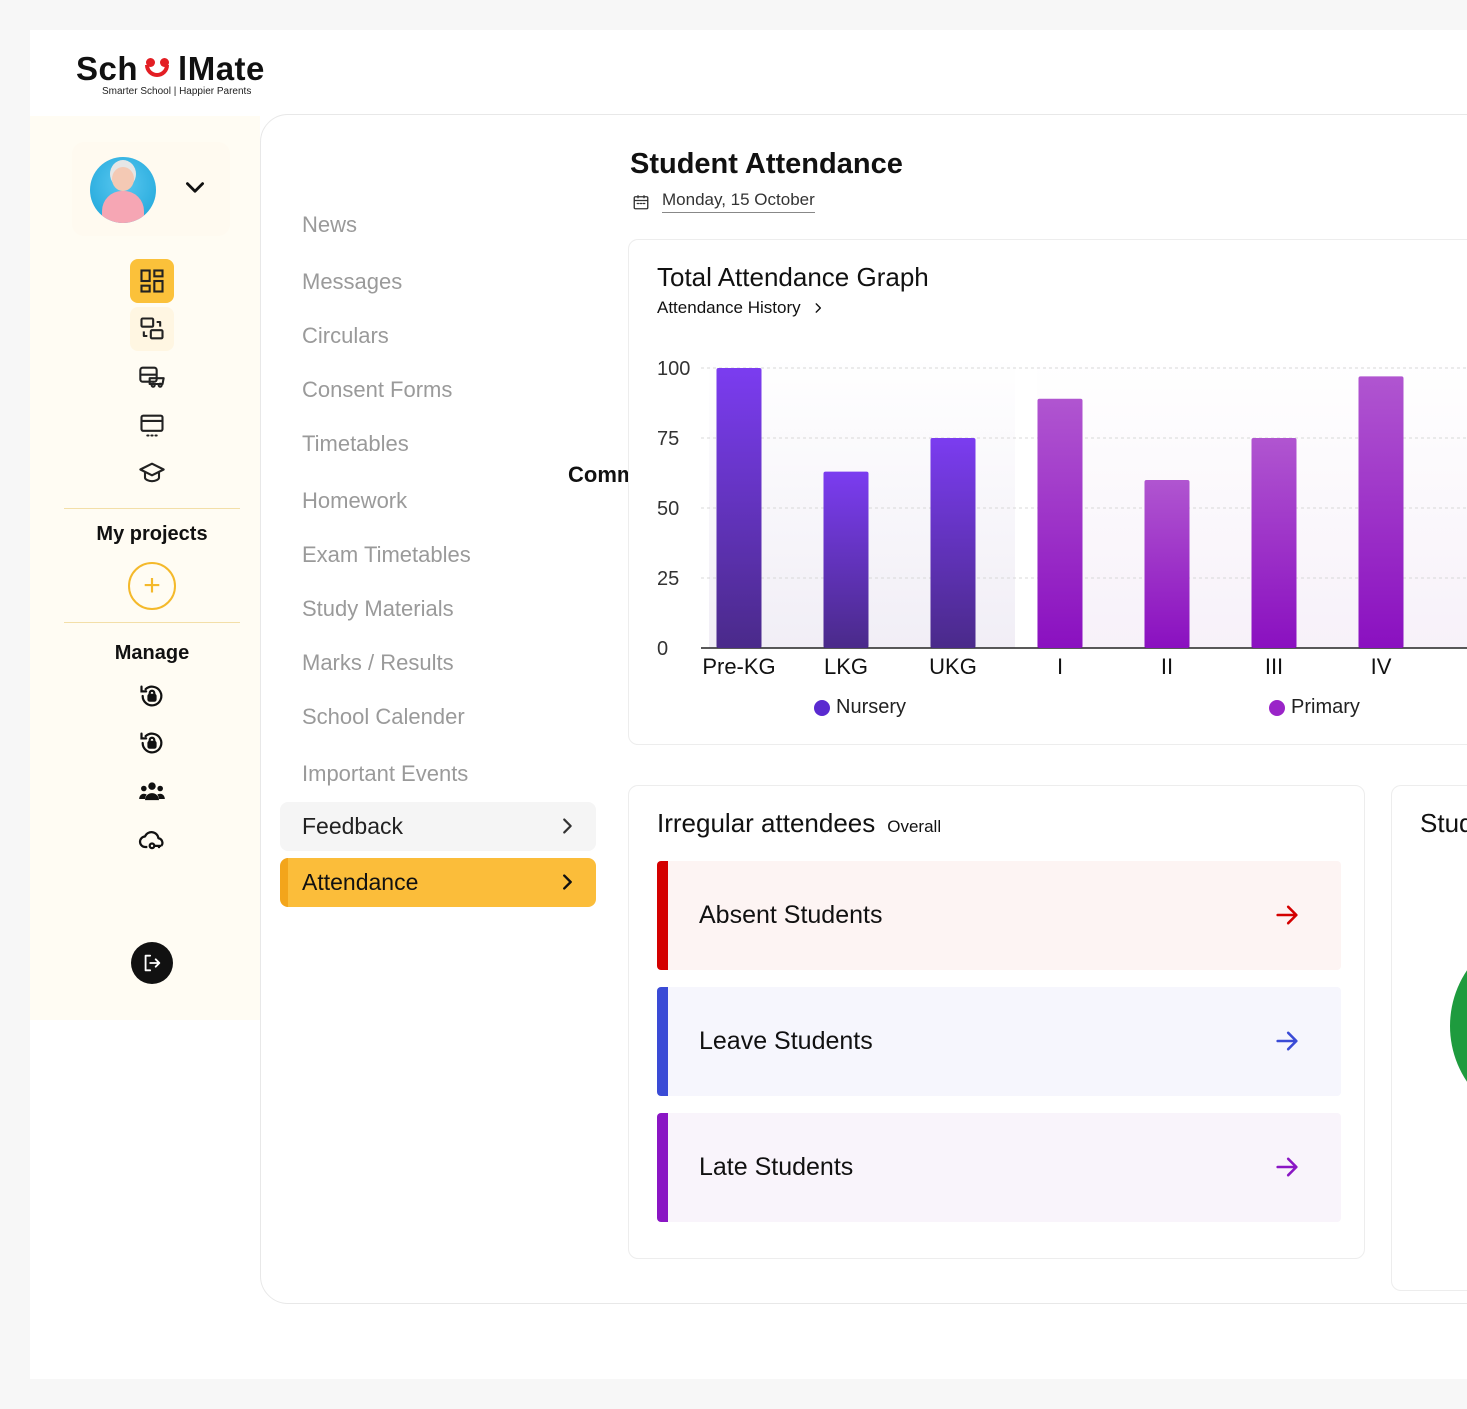  I want to click on bar-i, so click(1060, 523).